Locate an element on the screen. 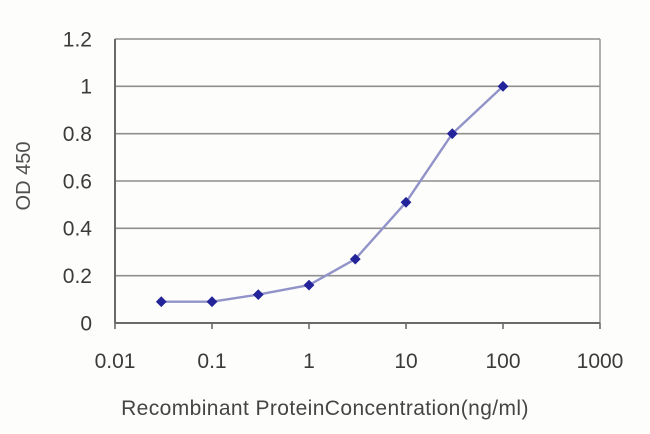 Image resolution: width=650 pixels, height=434 pixels. y-tick-label: 0.6 is located at coordinates (77, 181).